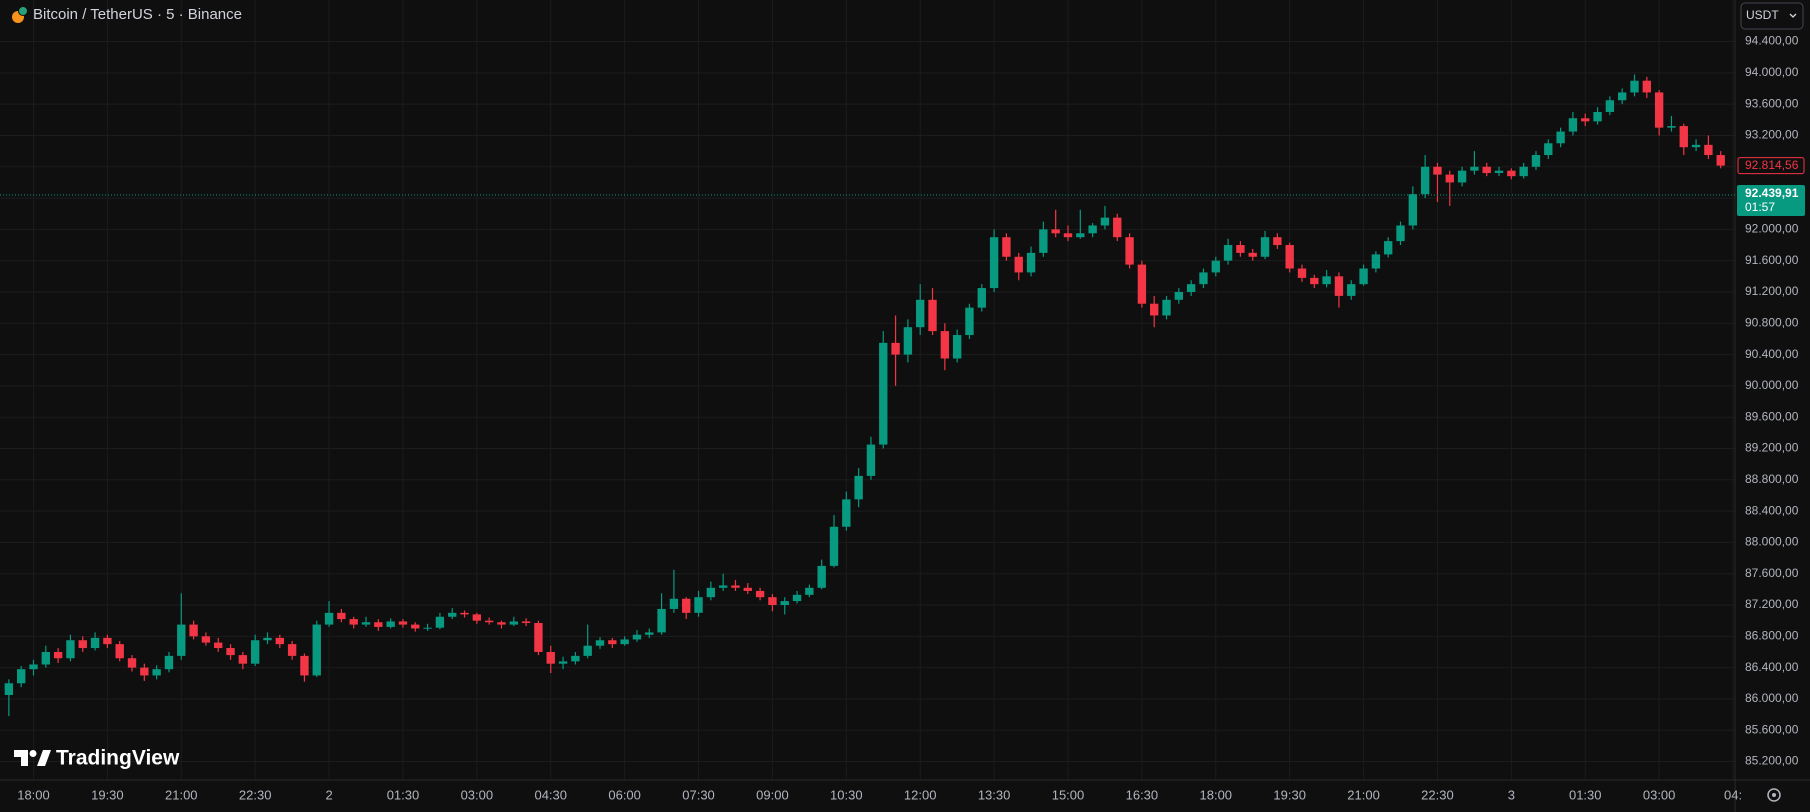  Describe the element at coordinates (1772, 385) in the screenshot. I see `y-tick-label: 90.000,00` at that location.